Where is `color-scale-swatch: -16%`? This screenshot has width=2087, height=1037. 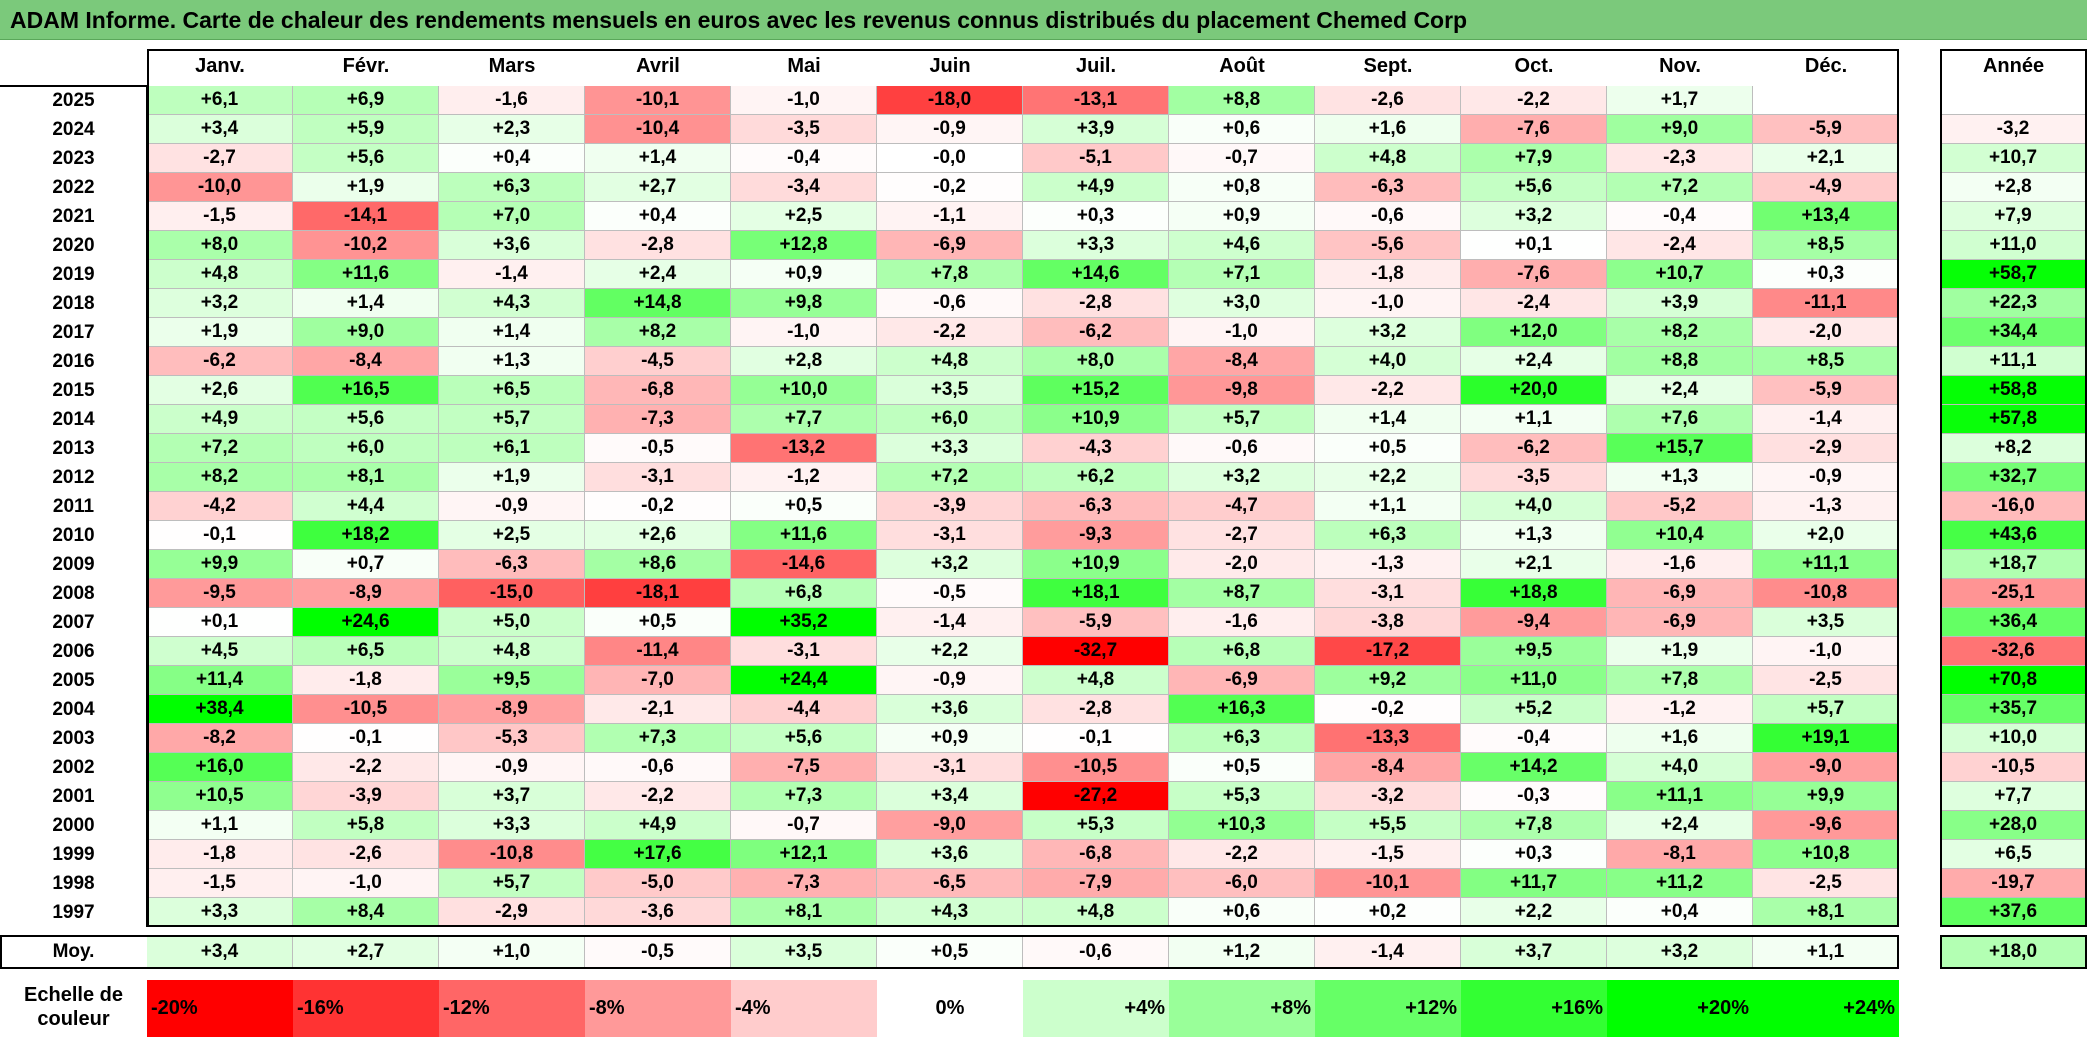
color-scale-swatch: -16% is located at coordinates (366, 1008).